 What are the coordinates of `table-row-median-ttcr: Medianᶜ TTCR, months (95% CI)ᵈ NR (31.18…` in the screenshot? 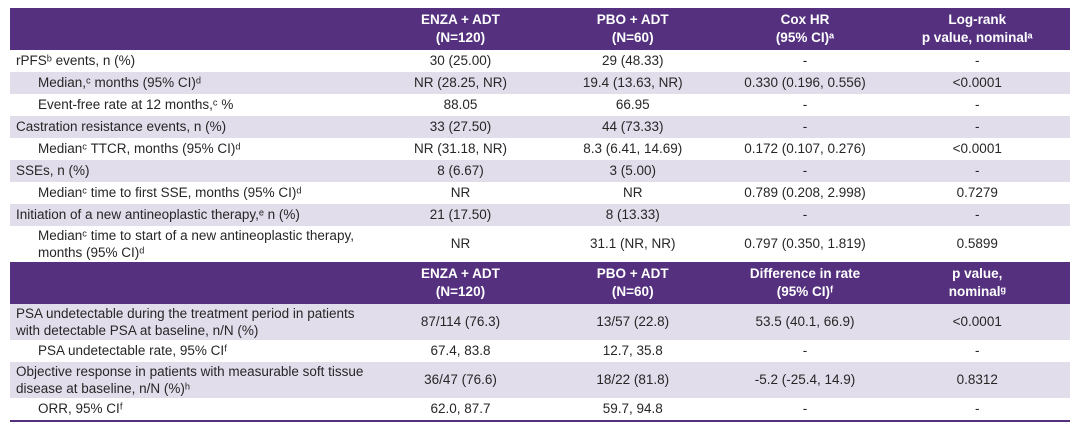 It's located at (540, 149).